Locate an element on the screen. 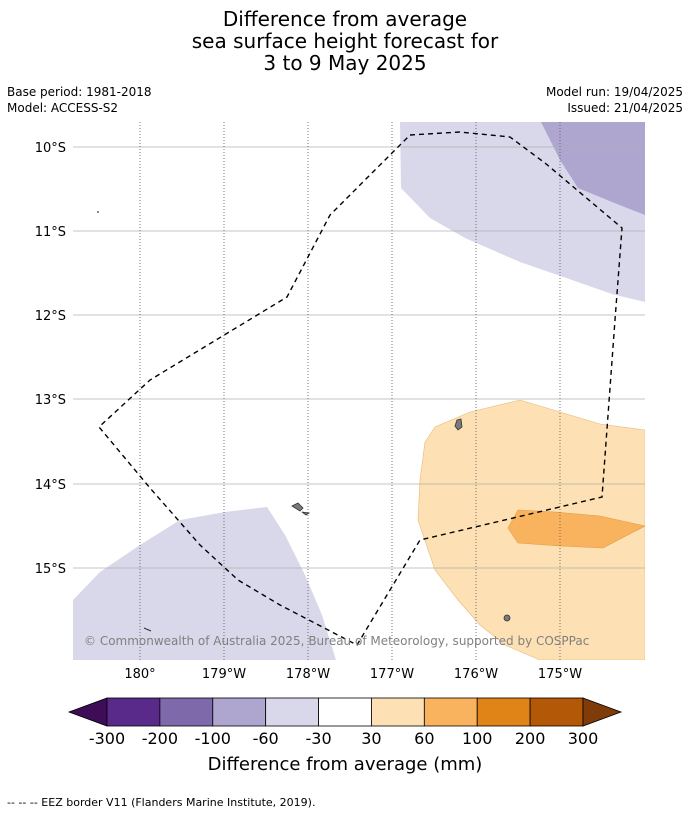 The height and width of the screenshot is (816, 690). lon-label: 180° is located at coordinates (139, 674).